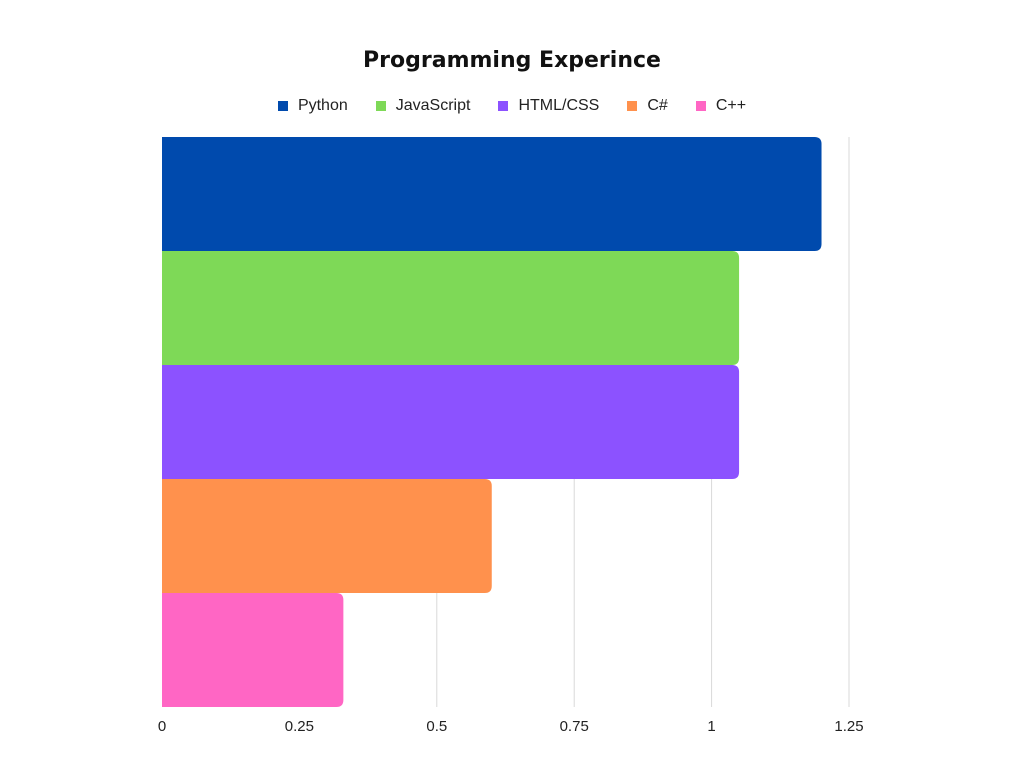 The image size is (1024, 768). I want to click on legend-item: C++, so click(721, 106).